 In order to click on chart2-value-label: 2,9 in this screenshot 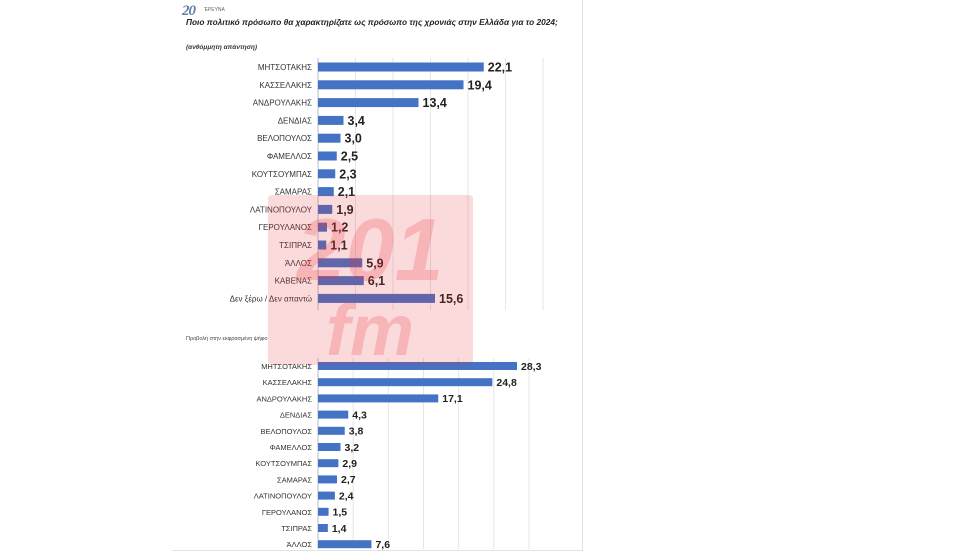, I will do `click(349, 464)`.